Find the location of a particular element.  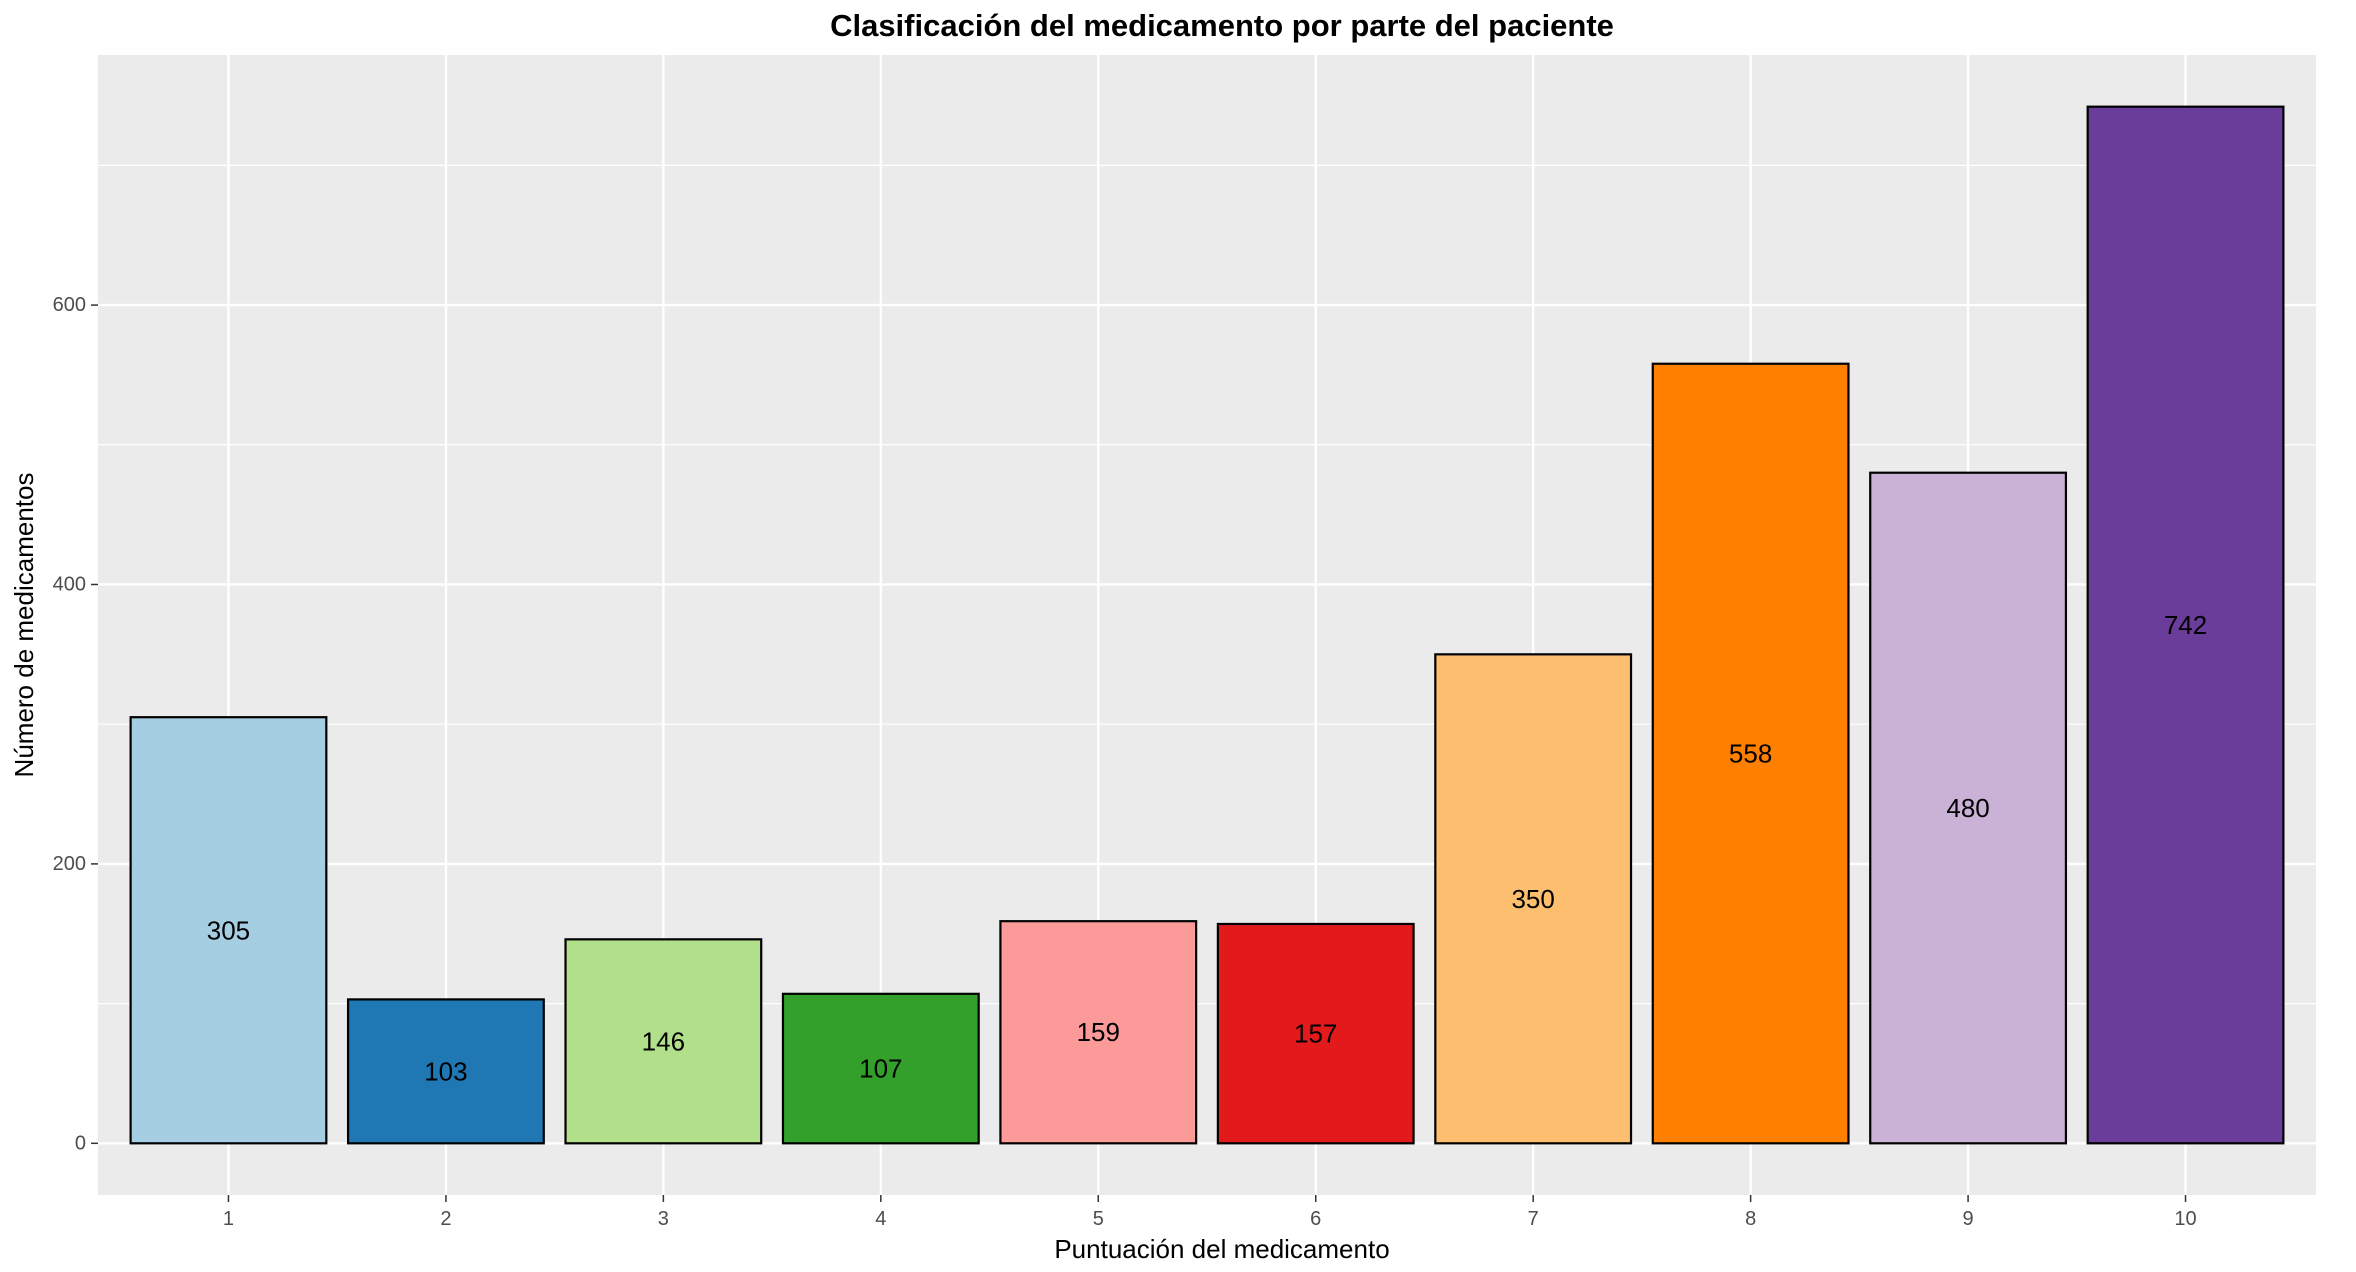

y-axis-title: Número de medicamentos is located at coordinates (24, 625).